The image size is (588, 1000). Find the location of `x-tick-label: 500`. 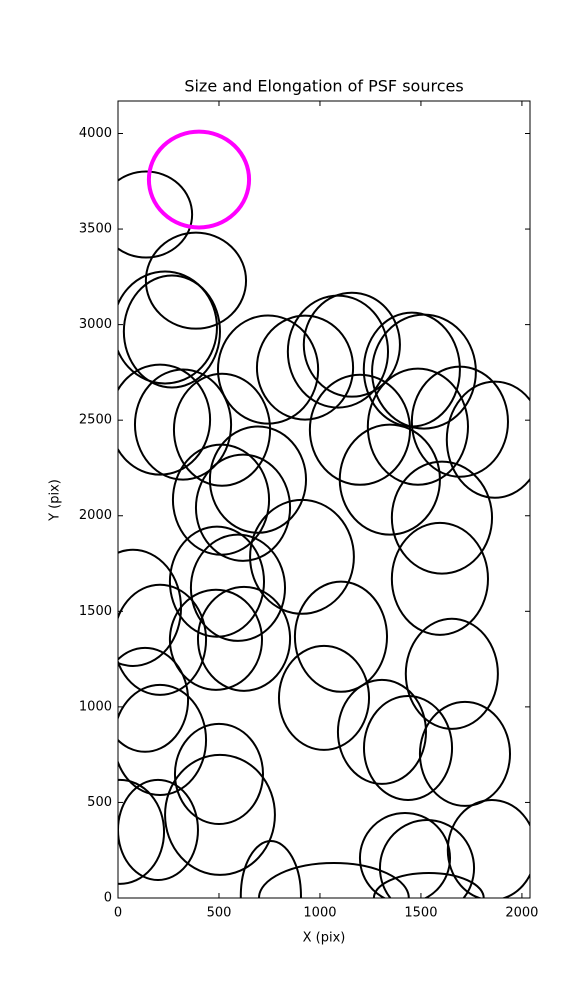

x-tick-label: 500 is located at coordinates (219, 913).